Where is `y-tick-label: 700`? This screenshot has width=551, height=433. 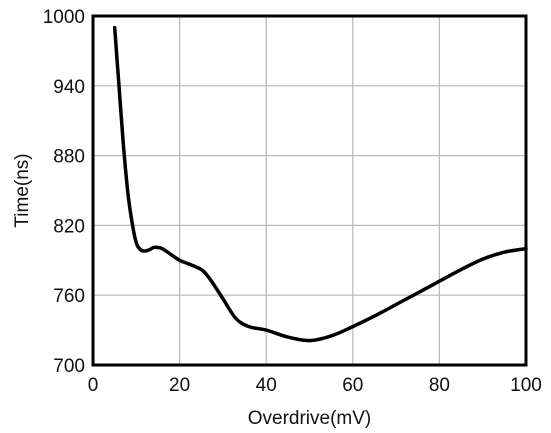
y-tick-label: 700 is located at coordinates (69, 366).